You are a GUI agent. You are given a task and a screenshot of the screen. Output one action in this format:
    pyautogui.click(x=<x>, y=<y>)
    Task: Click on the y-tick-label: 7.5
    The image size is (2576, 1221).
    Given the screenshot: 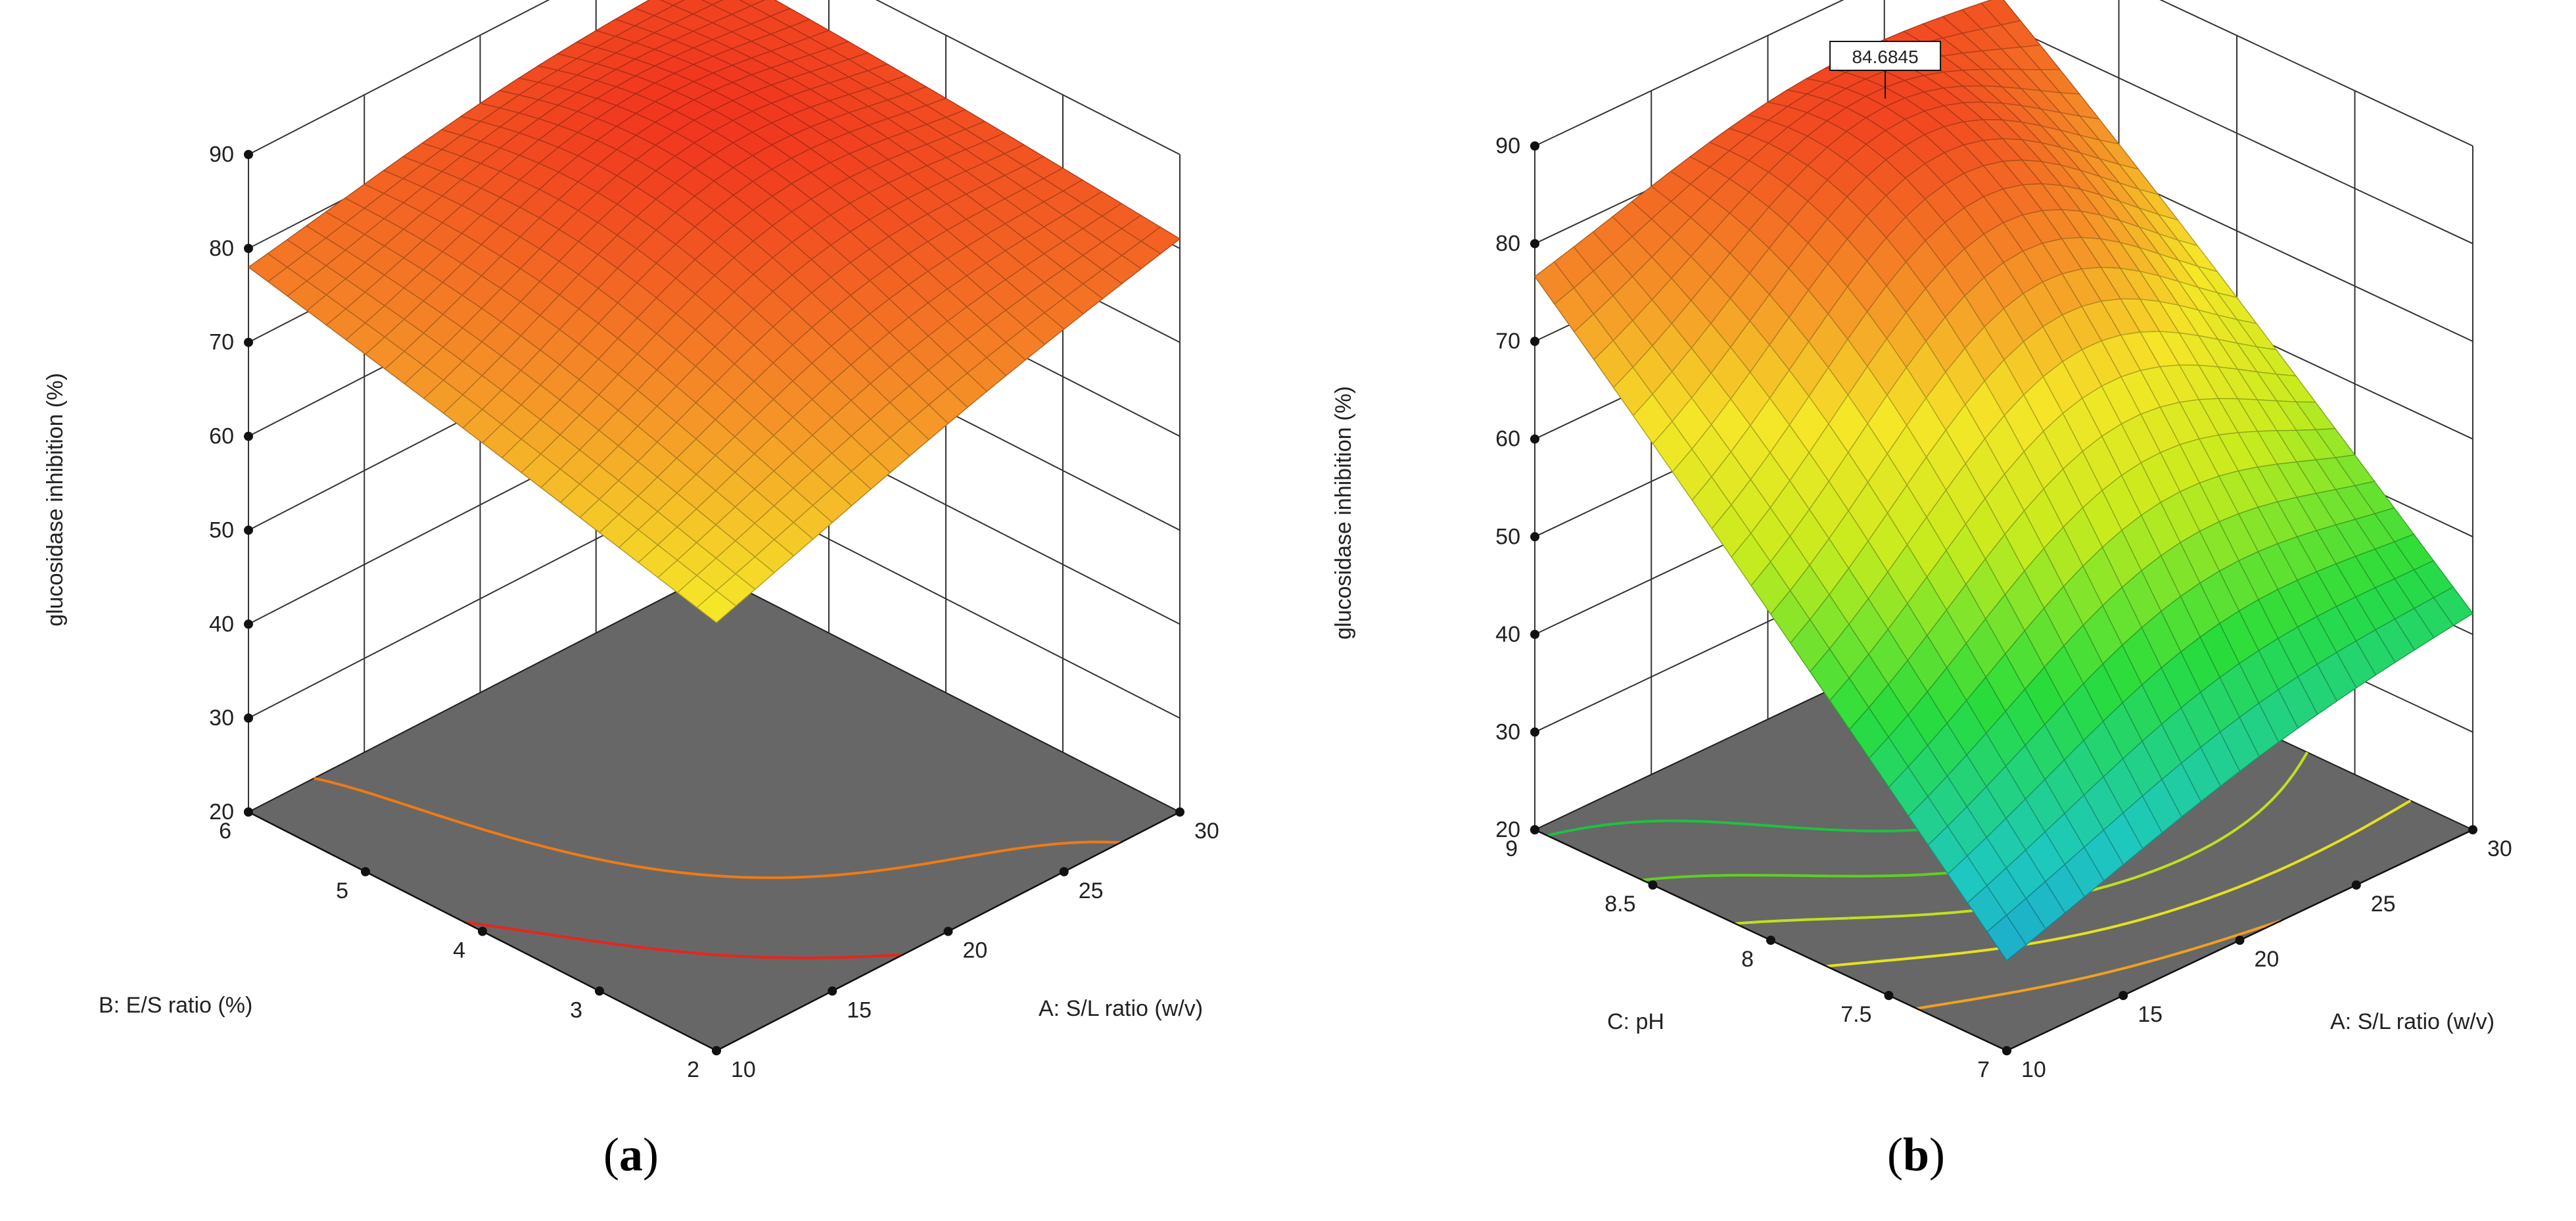 What is the action you would take?
    pyautogui.click(x=1855, y=1015)
    